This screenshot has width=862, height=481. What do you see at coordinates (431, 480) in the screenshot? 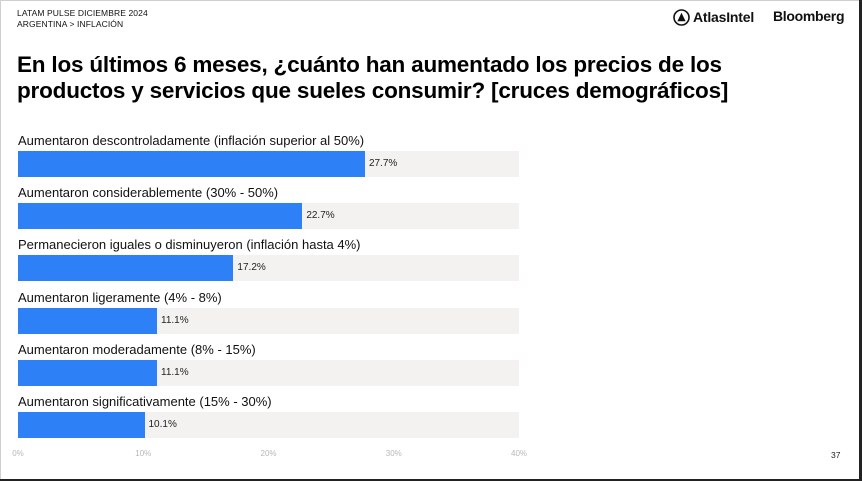
I see `slide-border-bottom` at bounding box center [431, 480].